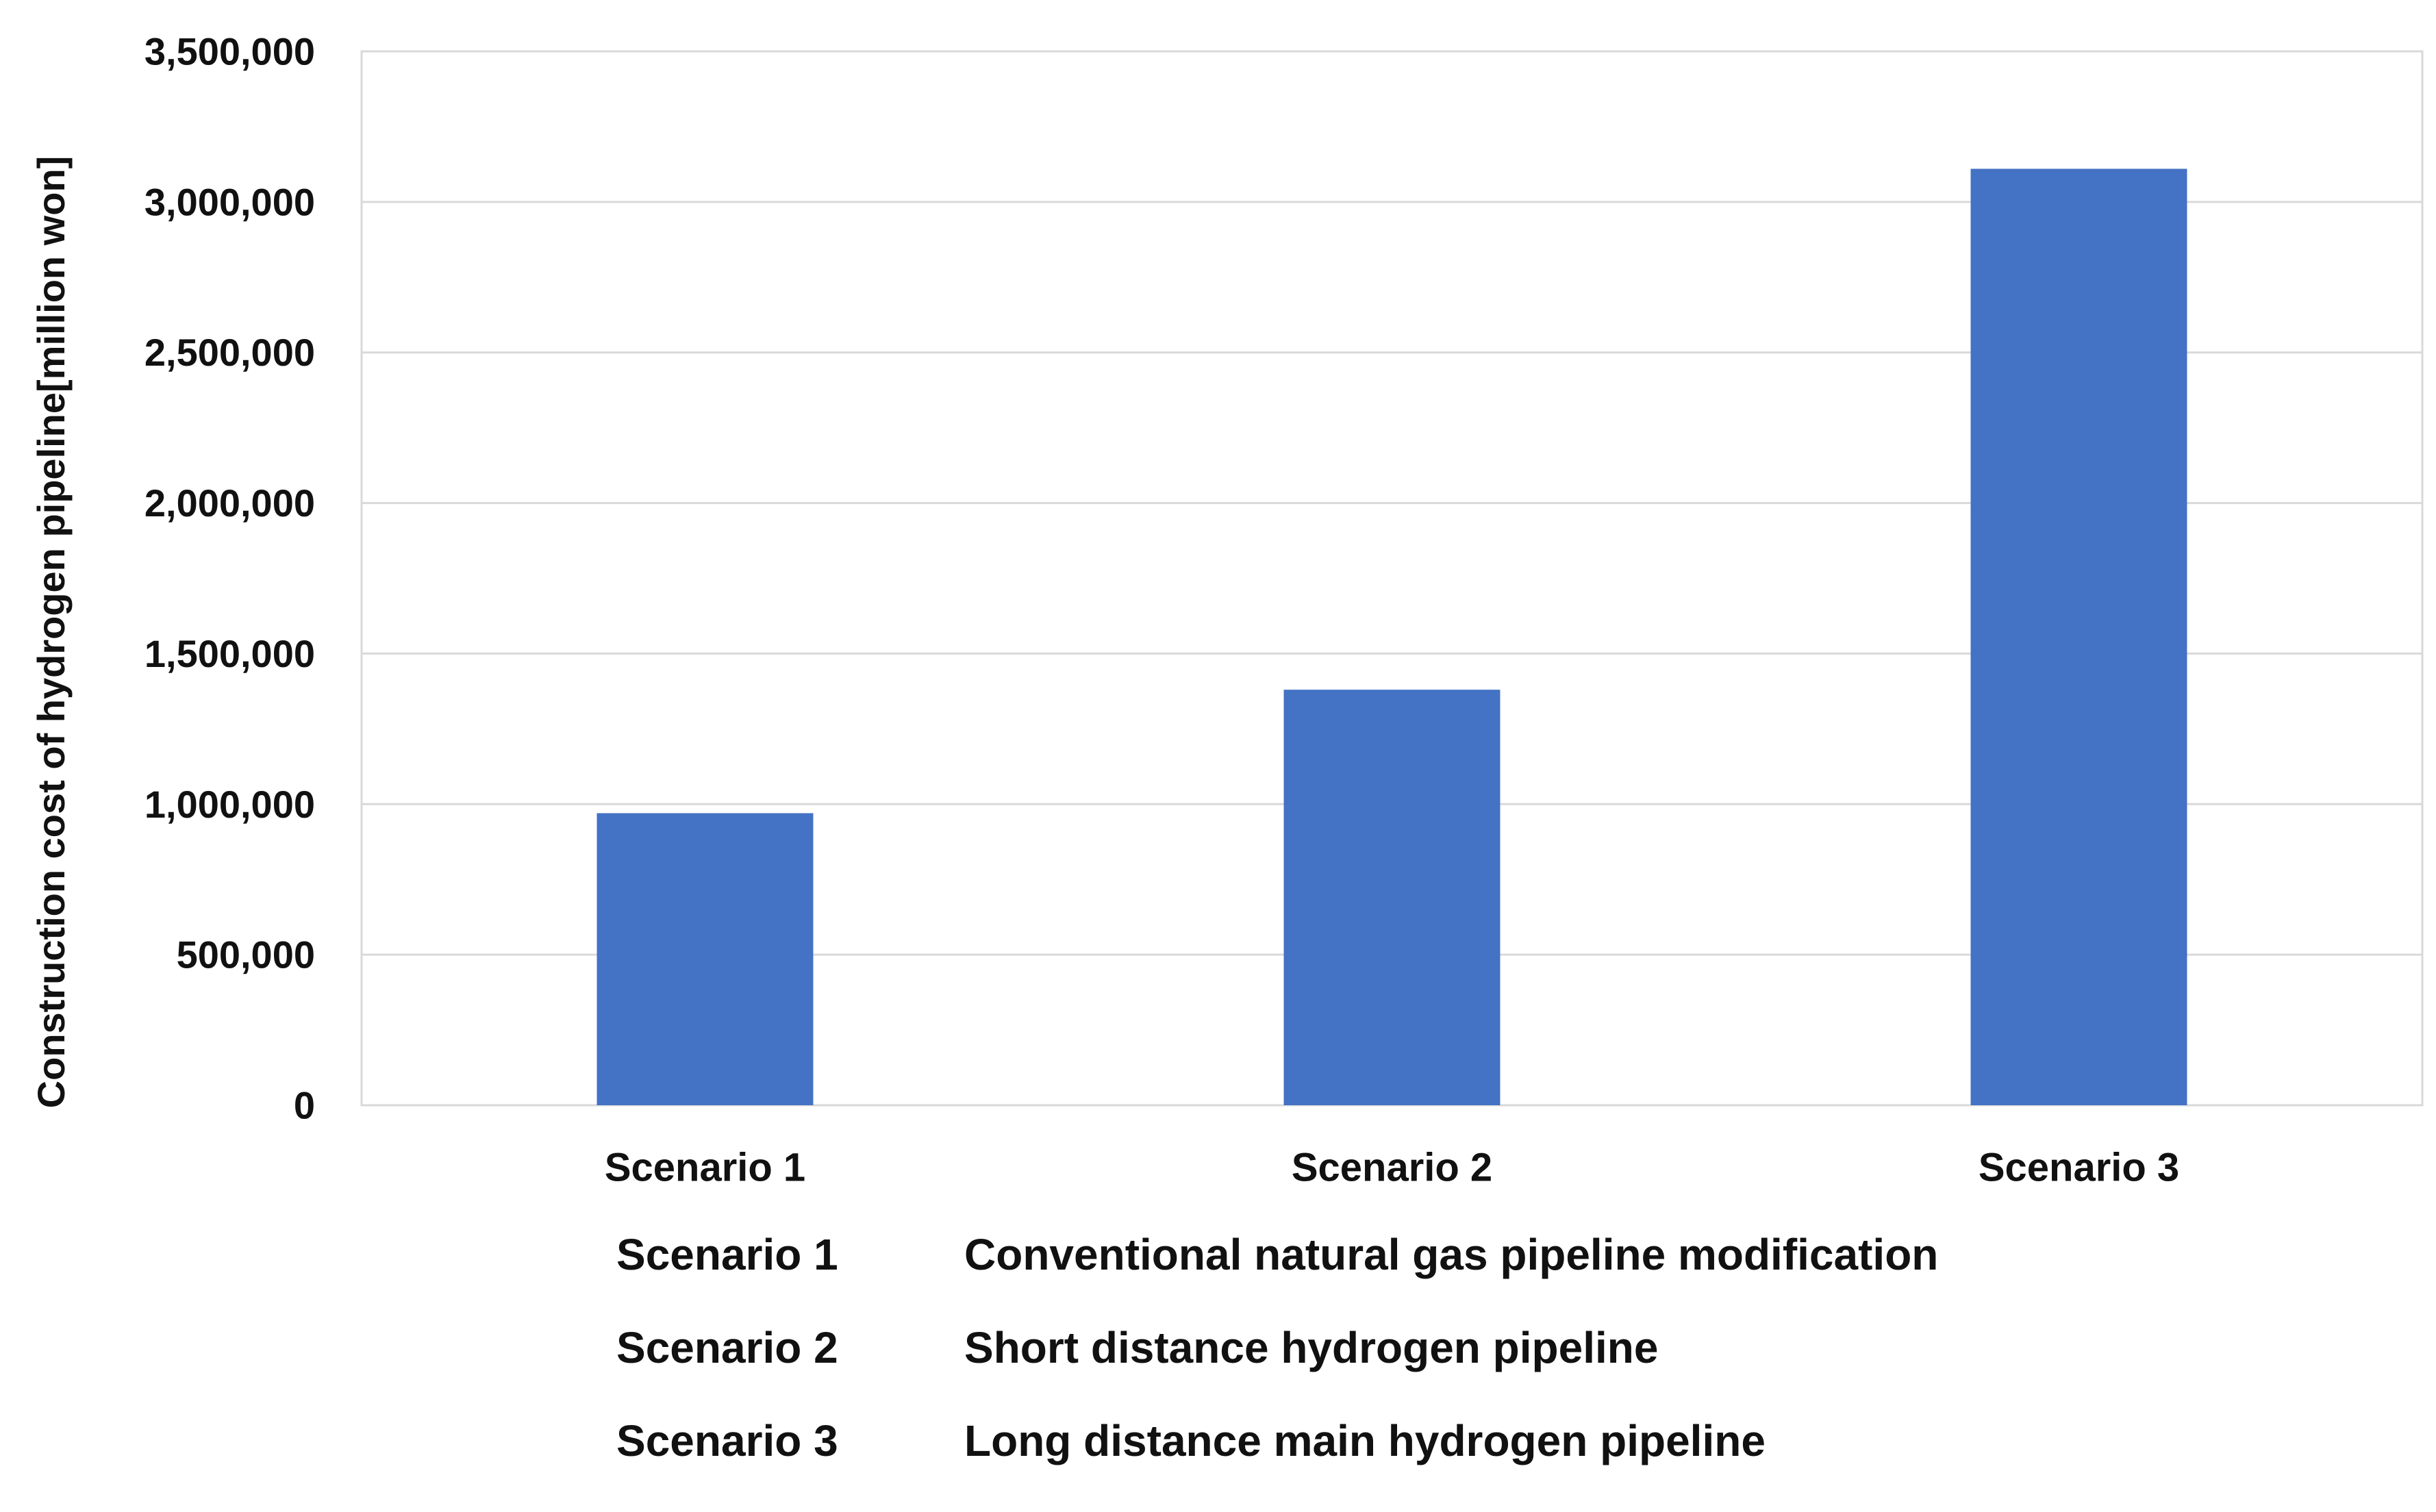 The image size is (2436, 1512). Describe the element at coordinates (230, 653) in the screenshot. I see `y-tick-label: 1,500,000` at that location.